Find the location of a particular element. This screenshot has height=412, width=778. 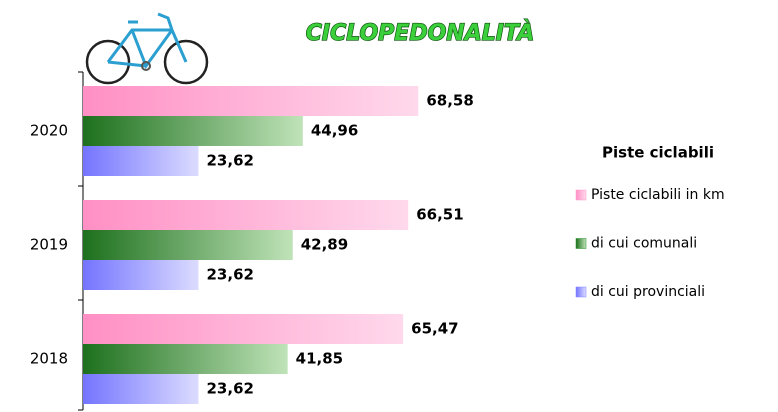

data-label: 68,58 is located at coordinates (449, 101).